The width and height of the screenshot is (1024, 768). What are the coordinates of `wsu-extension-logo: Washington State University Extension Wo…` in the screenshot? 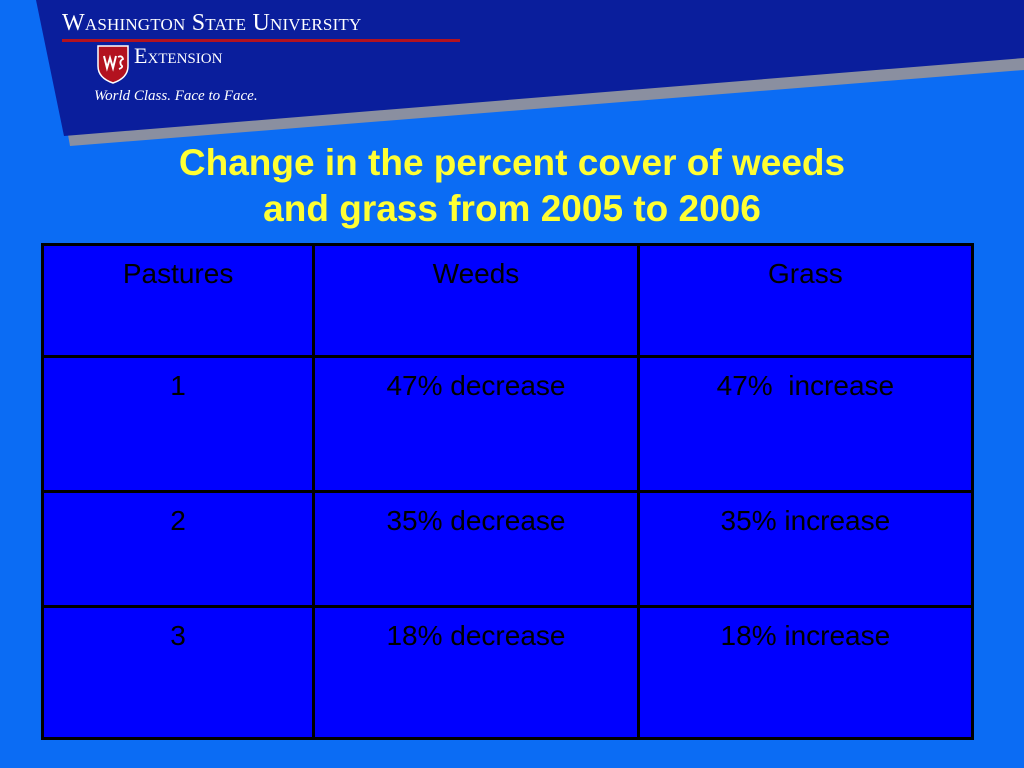 It's located at (259, 58).